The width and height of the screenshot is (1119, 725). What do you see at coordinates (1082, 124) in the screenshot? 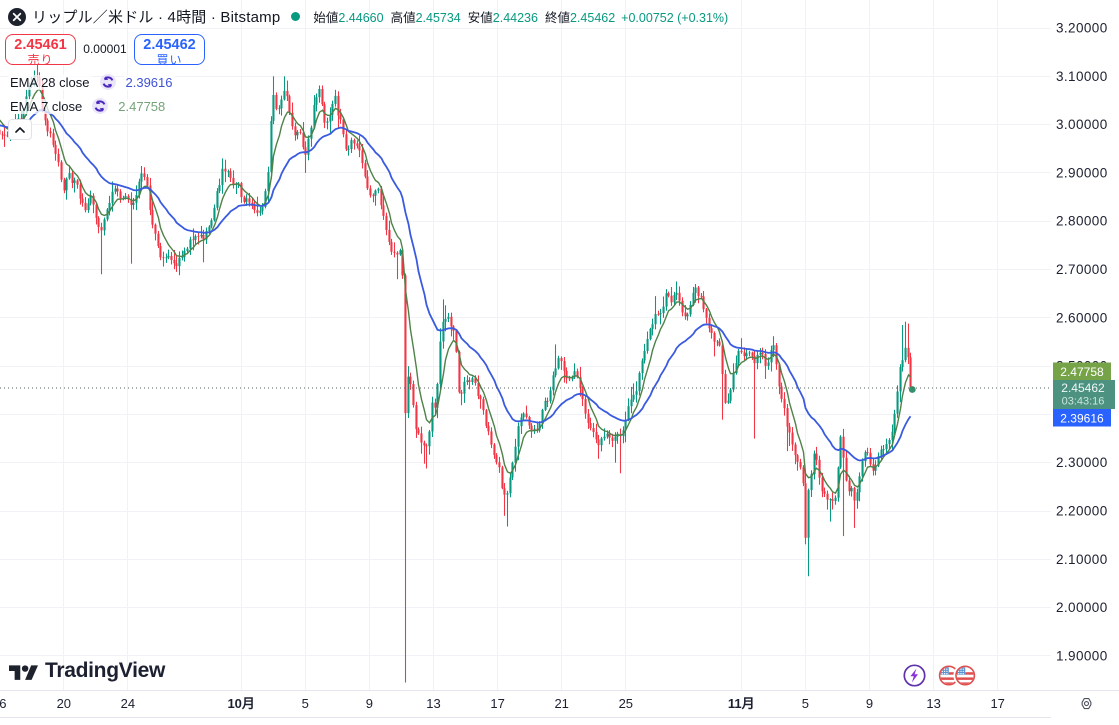
I see `svg-text: 3.00000` at bounding box center [1082, 124].